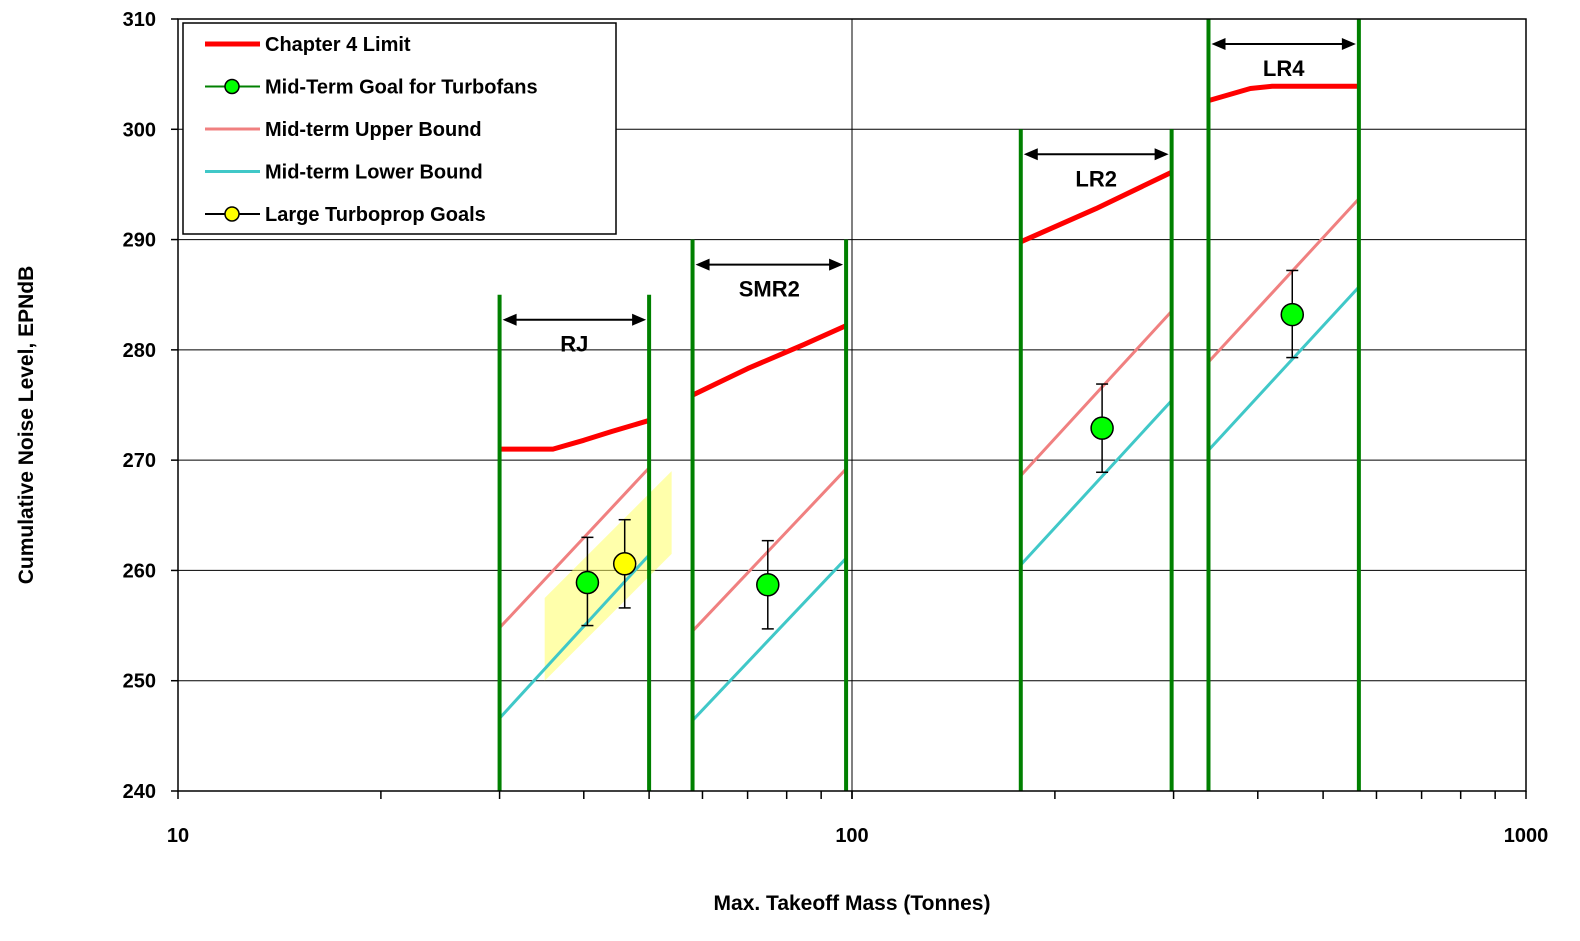 The height and width of the screenshot is (941, 1580). Describe the element at coordinates (139, 351) in the screenshot. I see `y-tick-label: 280` at that location.